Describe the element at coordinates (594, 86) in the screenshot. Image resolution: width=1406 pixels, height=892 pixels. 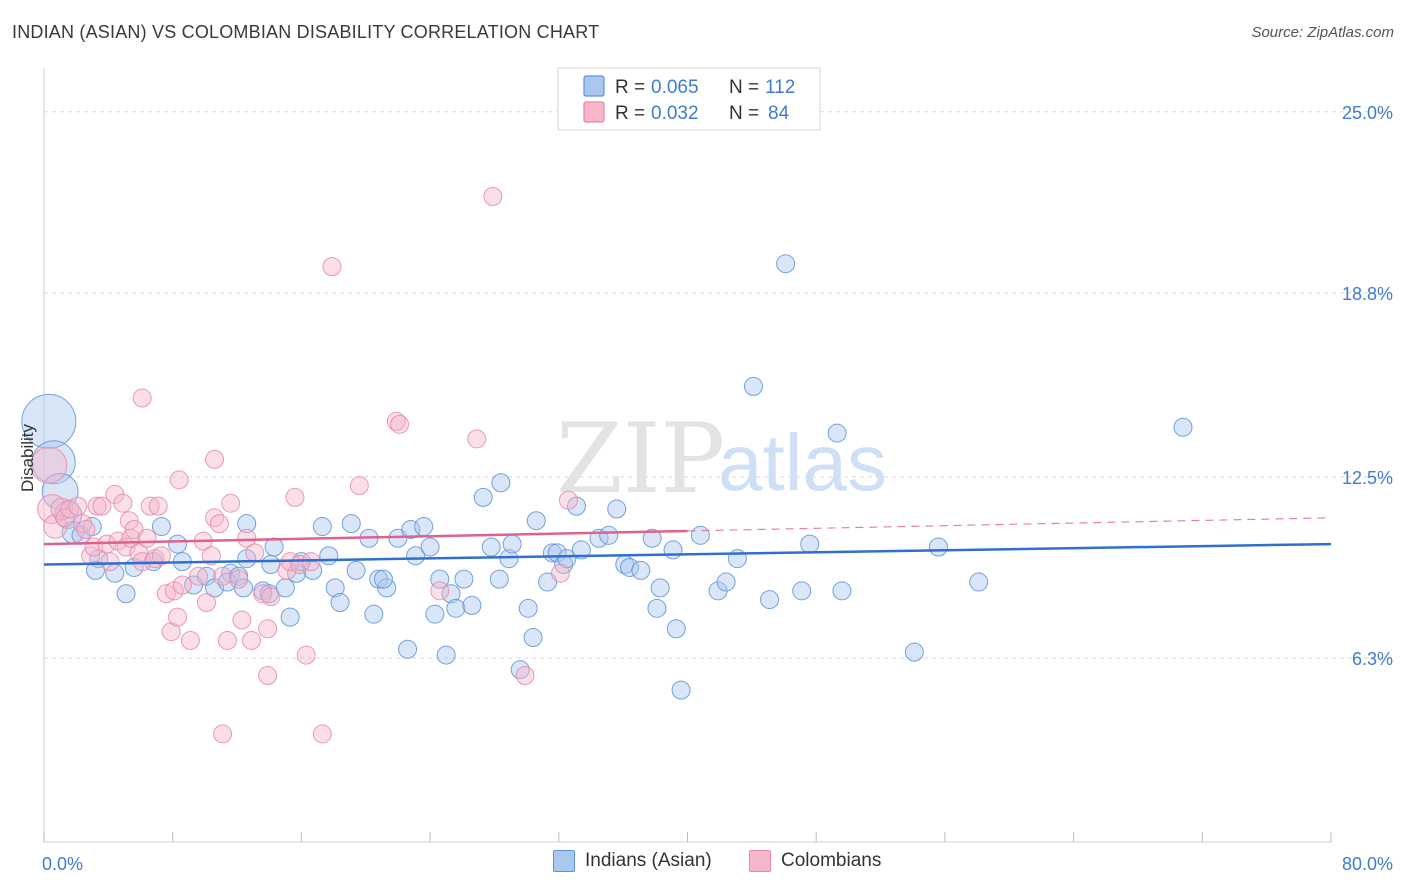
I see `legend-swatch-blue` at that location.